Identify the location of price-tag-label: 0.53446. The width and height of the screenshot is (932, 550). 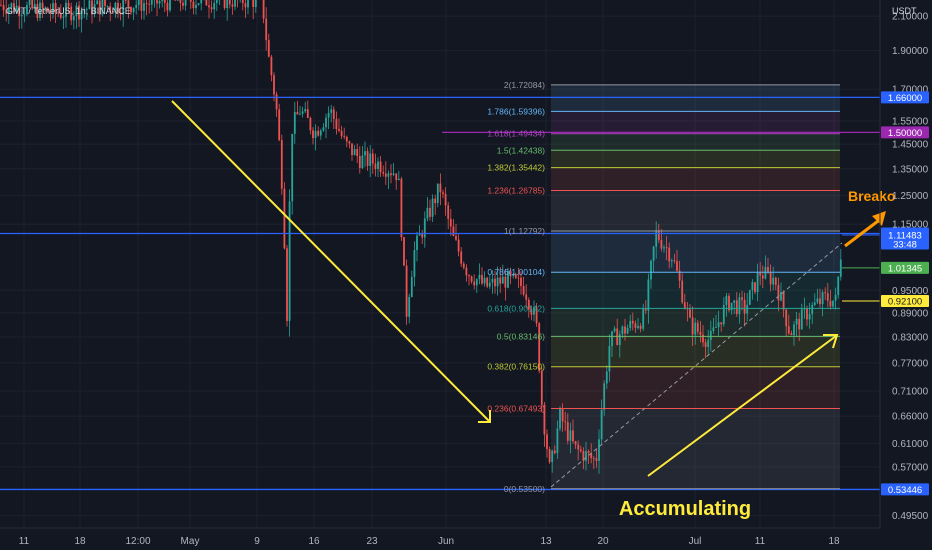
(905, 490).